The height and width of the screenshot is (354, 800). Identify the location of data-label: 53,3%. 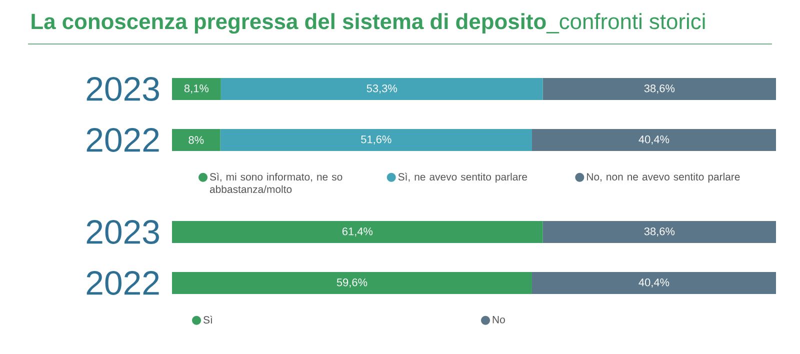
(382, 89).